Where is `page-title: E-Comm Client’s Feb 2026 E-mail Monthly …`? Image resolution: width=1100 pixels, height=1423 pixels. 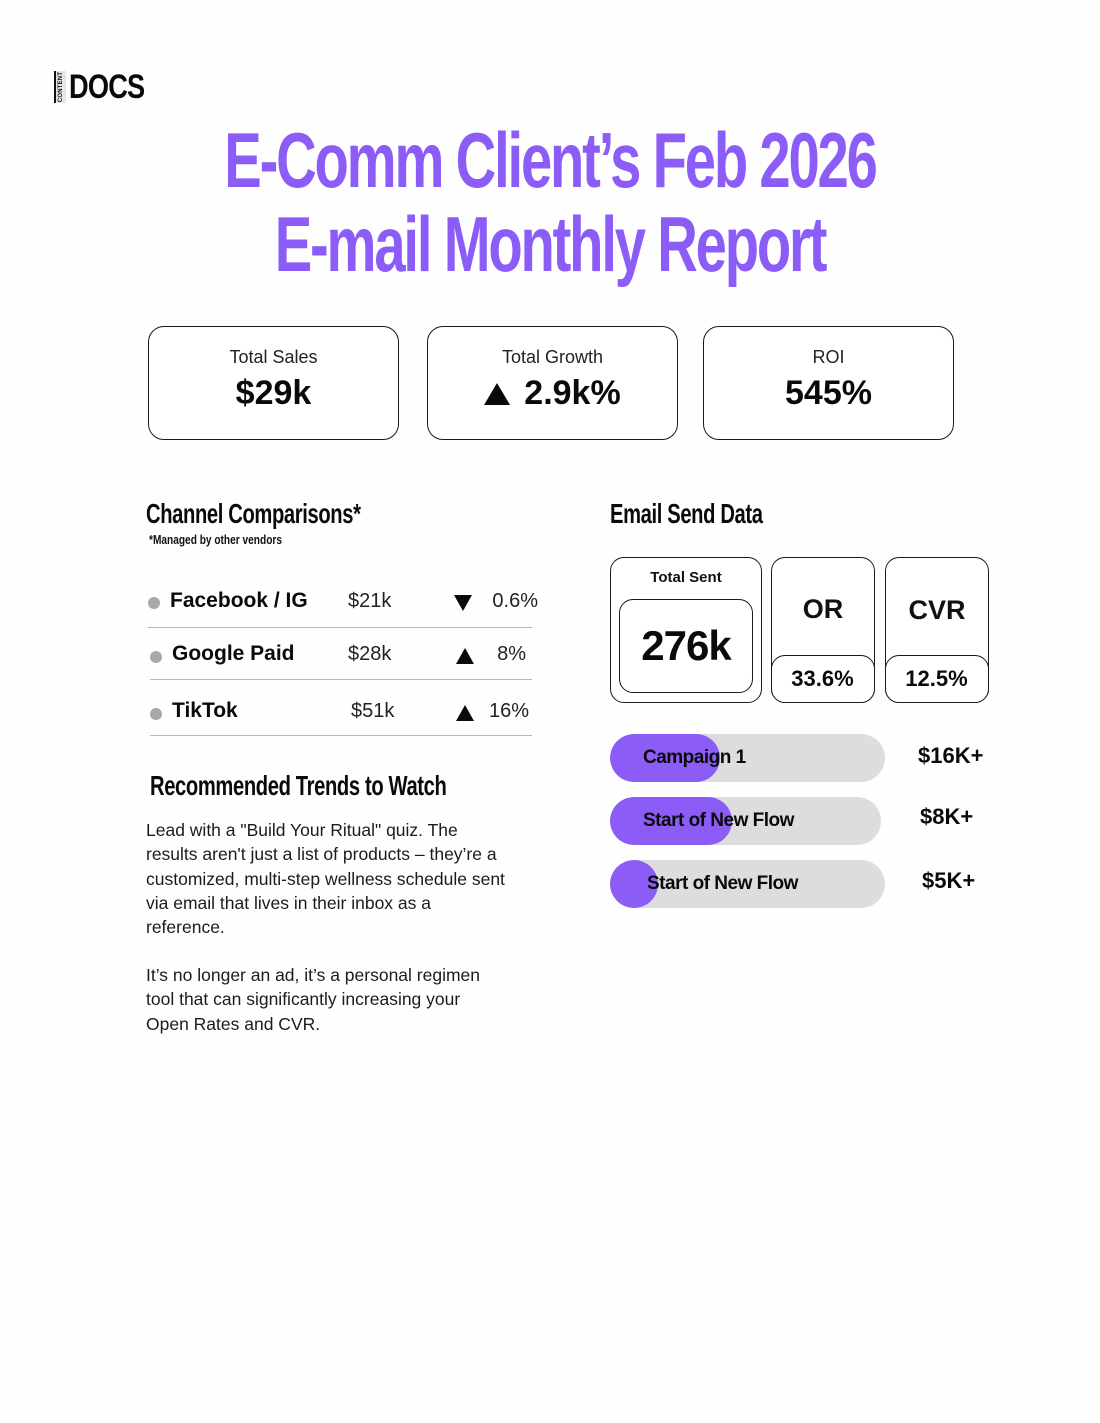 page-title: E-Comm Client’s Feb 2026 E-mail Monthly … is located at coordinates (550, 202).